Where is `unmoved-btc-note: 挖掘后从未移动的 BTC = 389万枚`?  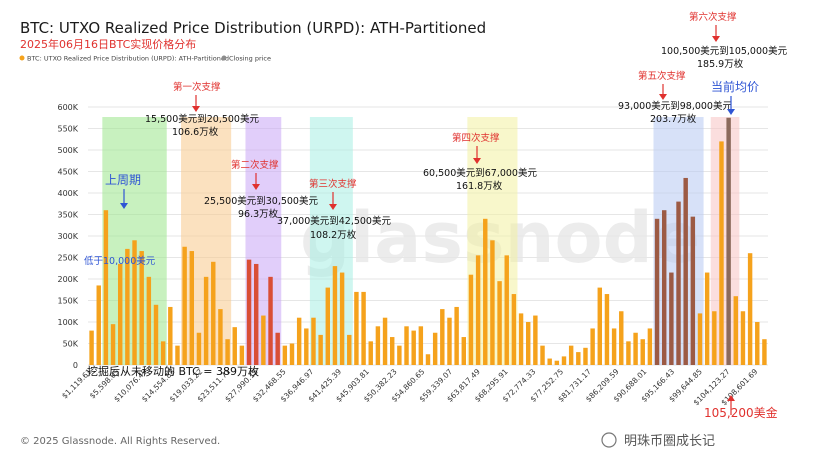
unmoved-btc-note: 挖掘后从未移动的 BTC = 389万枚 is located at coordinates (173, 371).